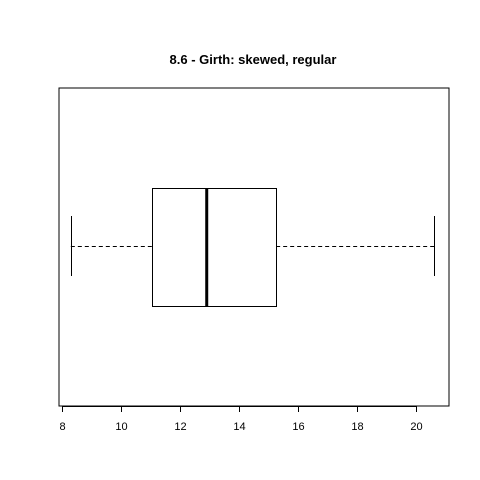 The image size is (480, 480). Describe the element at coordinates (416, 427) in the screenshot. I see `x-tick-label: 20` at that location.